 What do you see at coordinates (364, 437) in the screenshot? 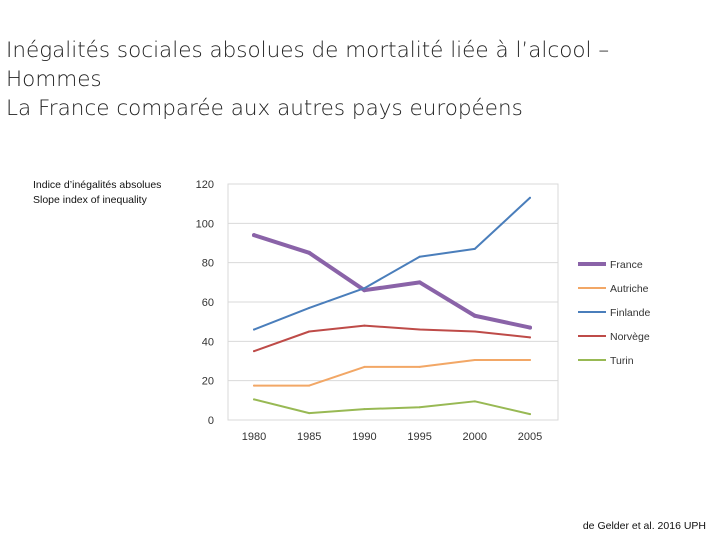
I see `x-tick-label: 1990` at bounding box center [364, 437].